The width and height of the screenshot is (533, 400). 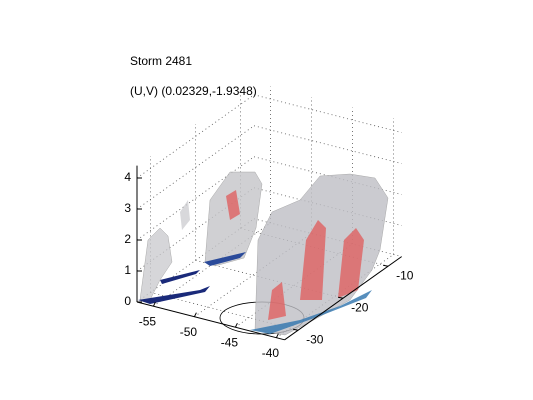 What do you see at coordinates (189, 332) in the screenshot?
I see `x-tick-label: -50` at bounding box center [189, 332].